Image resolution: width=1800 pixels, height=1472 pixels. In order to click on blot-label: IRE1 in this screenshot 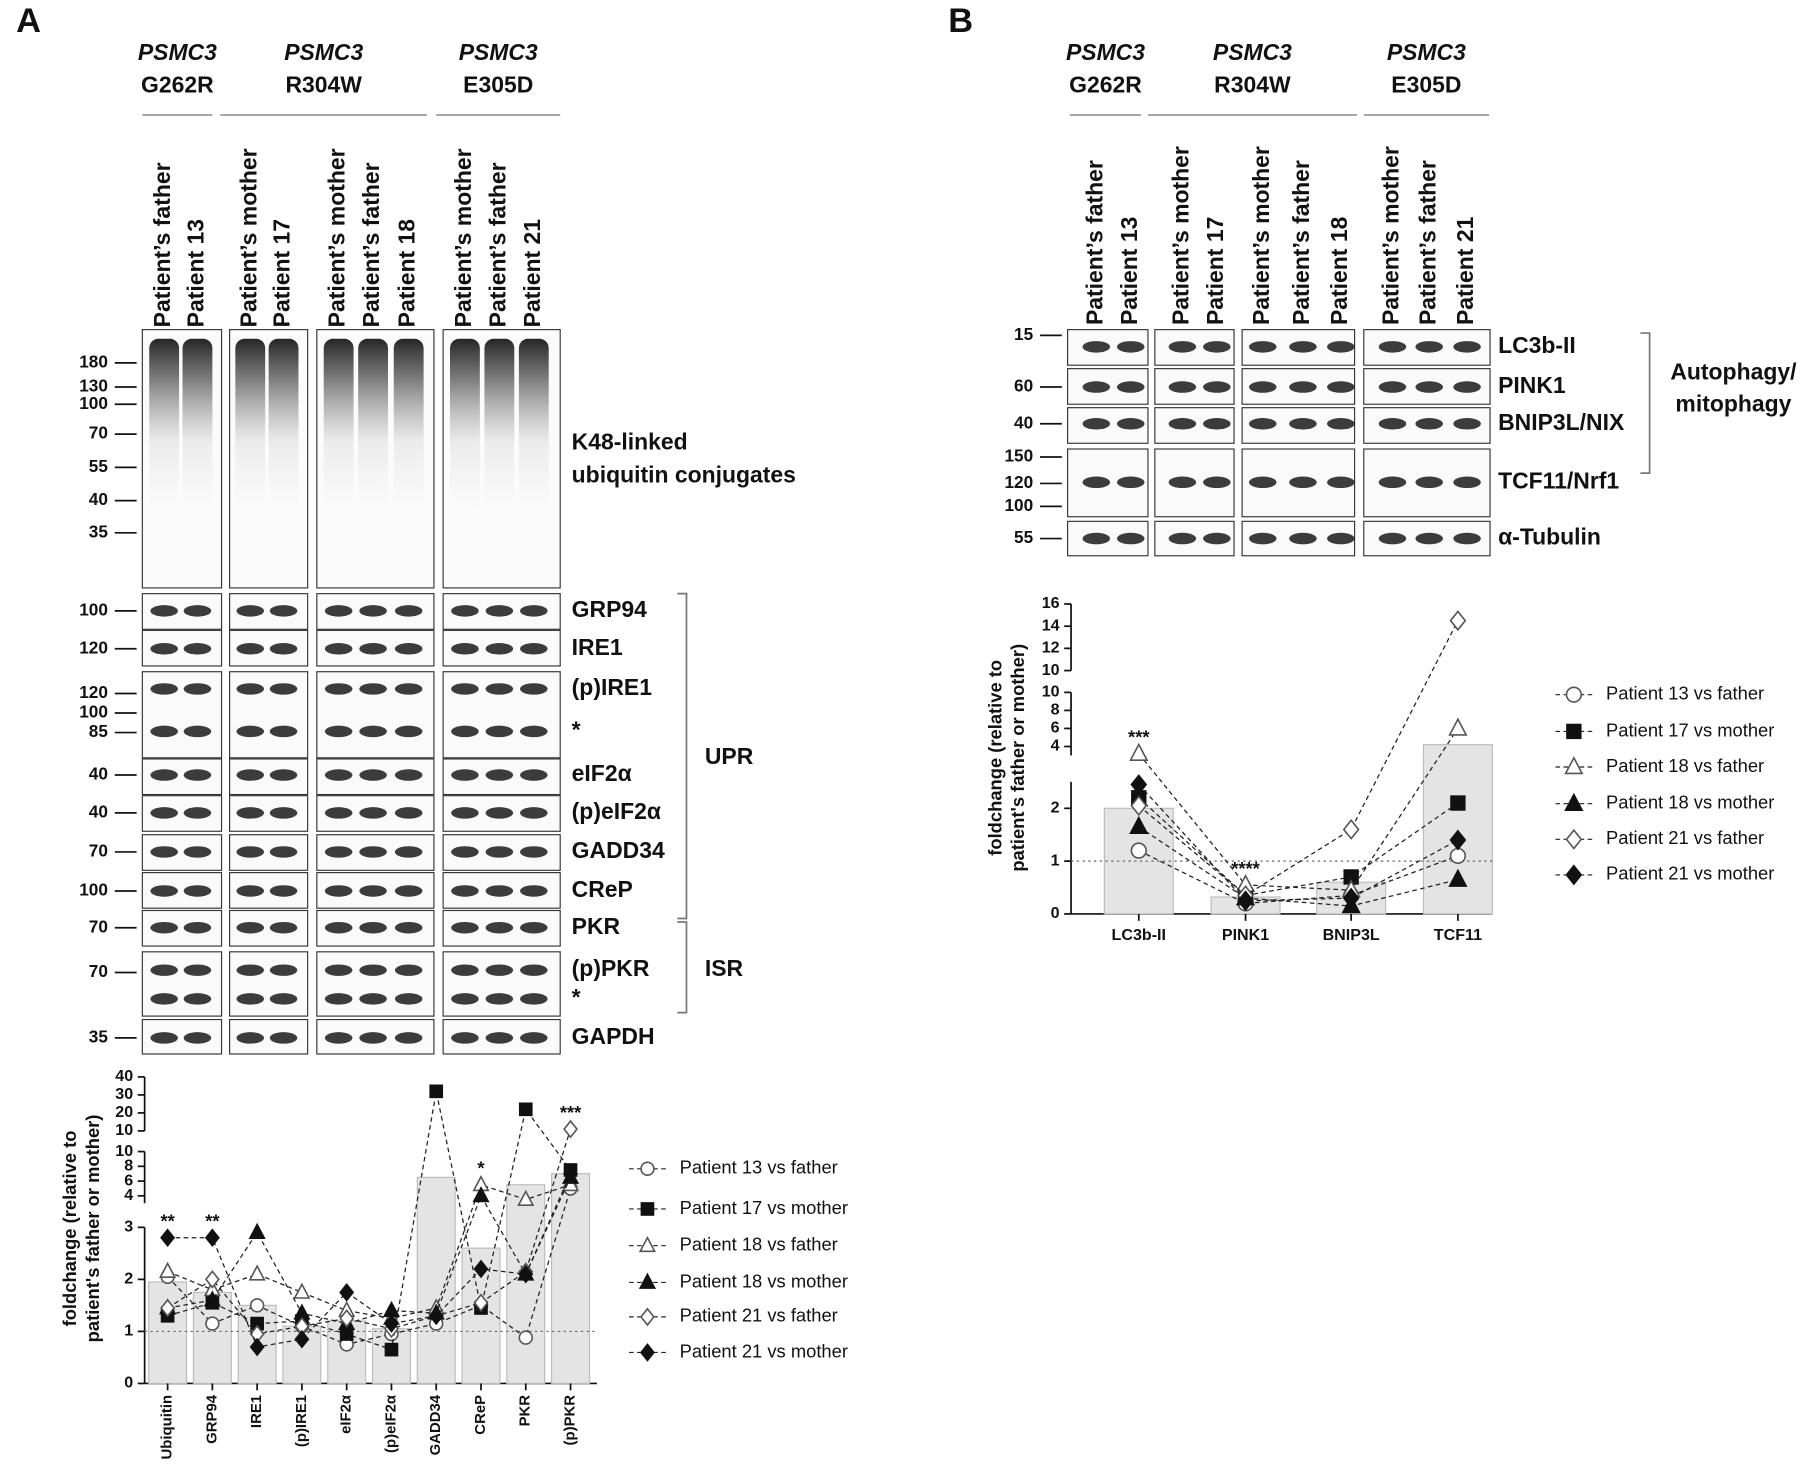, I will do `click(597, 647)`.